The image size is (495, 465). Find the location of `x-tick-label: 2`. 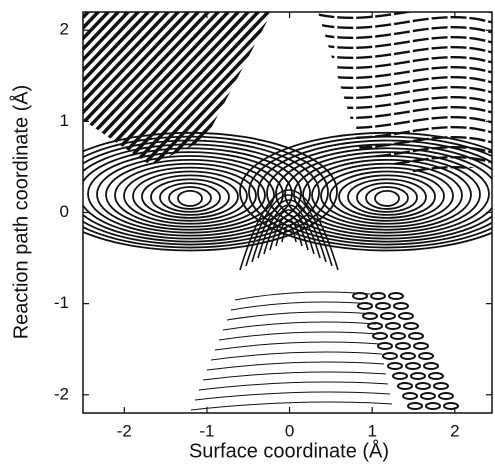

x-tick-label: 2 is located at coordinates (454, 430).